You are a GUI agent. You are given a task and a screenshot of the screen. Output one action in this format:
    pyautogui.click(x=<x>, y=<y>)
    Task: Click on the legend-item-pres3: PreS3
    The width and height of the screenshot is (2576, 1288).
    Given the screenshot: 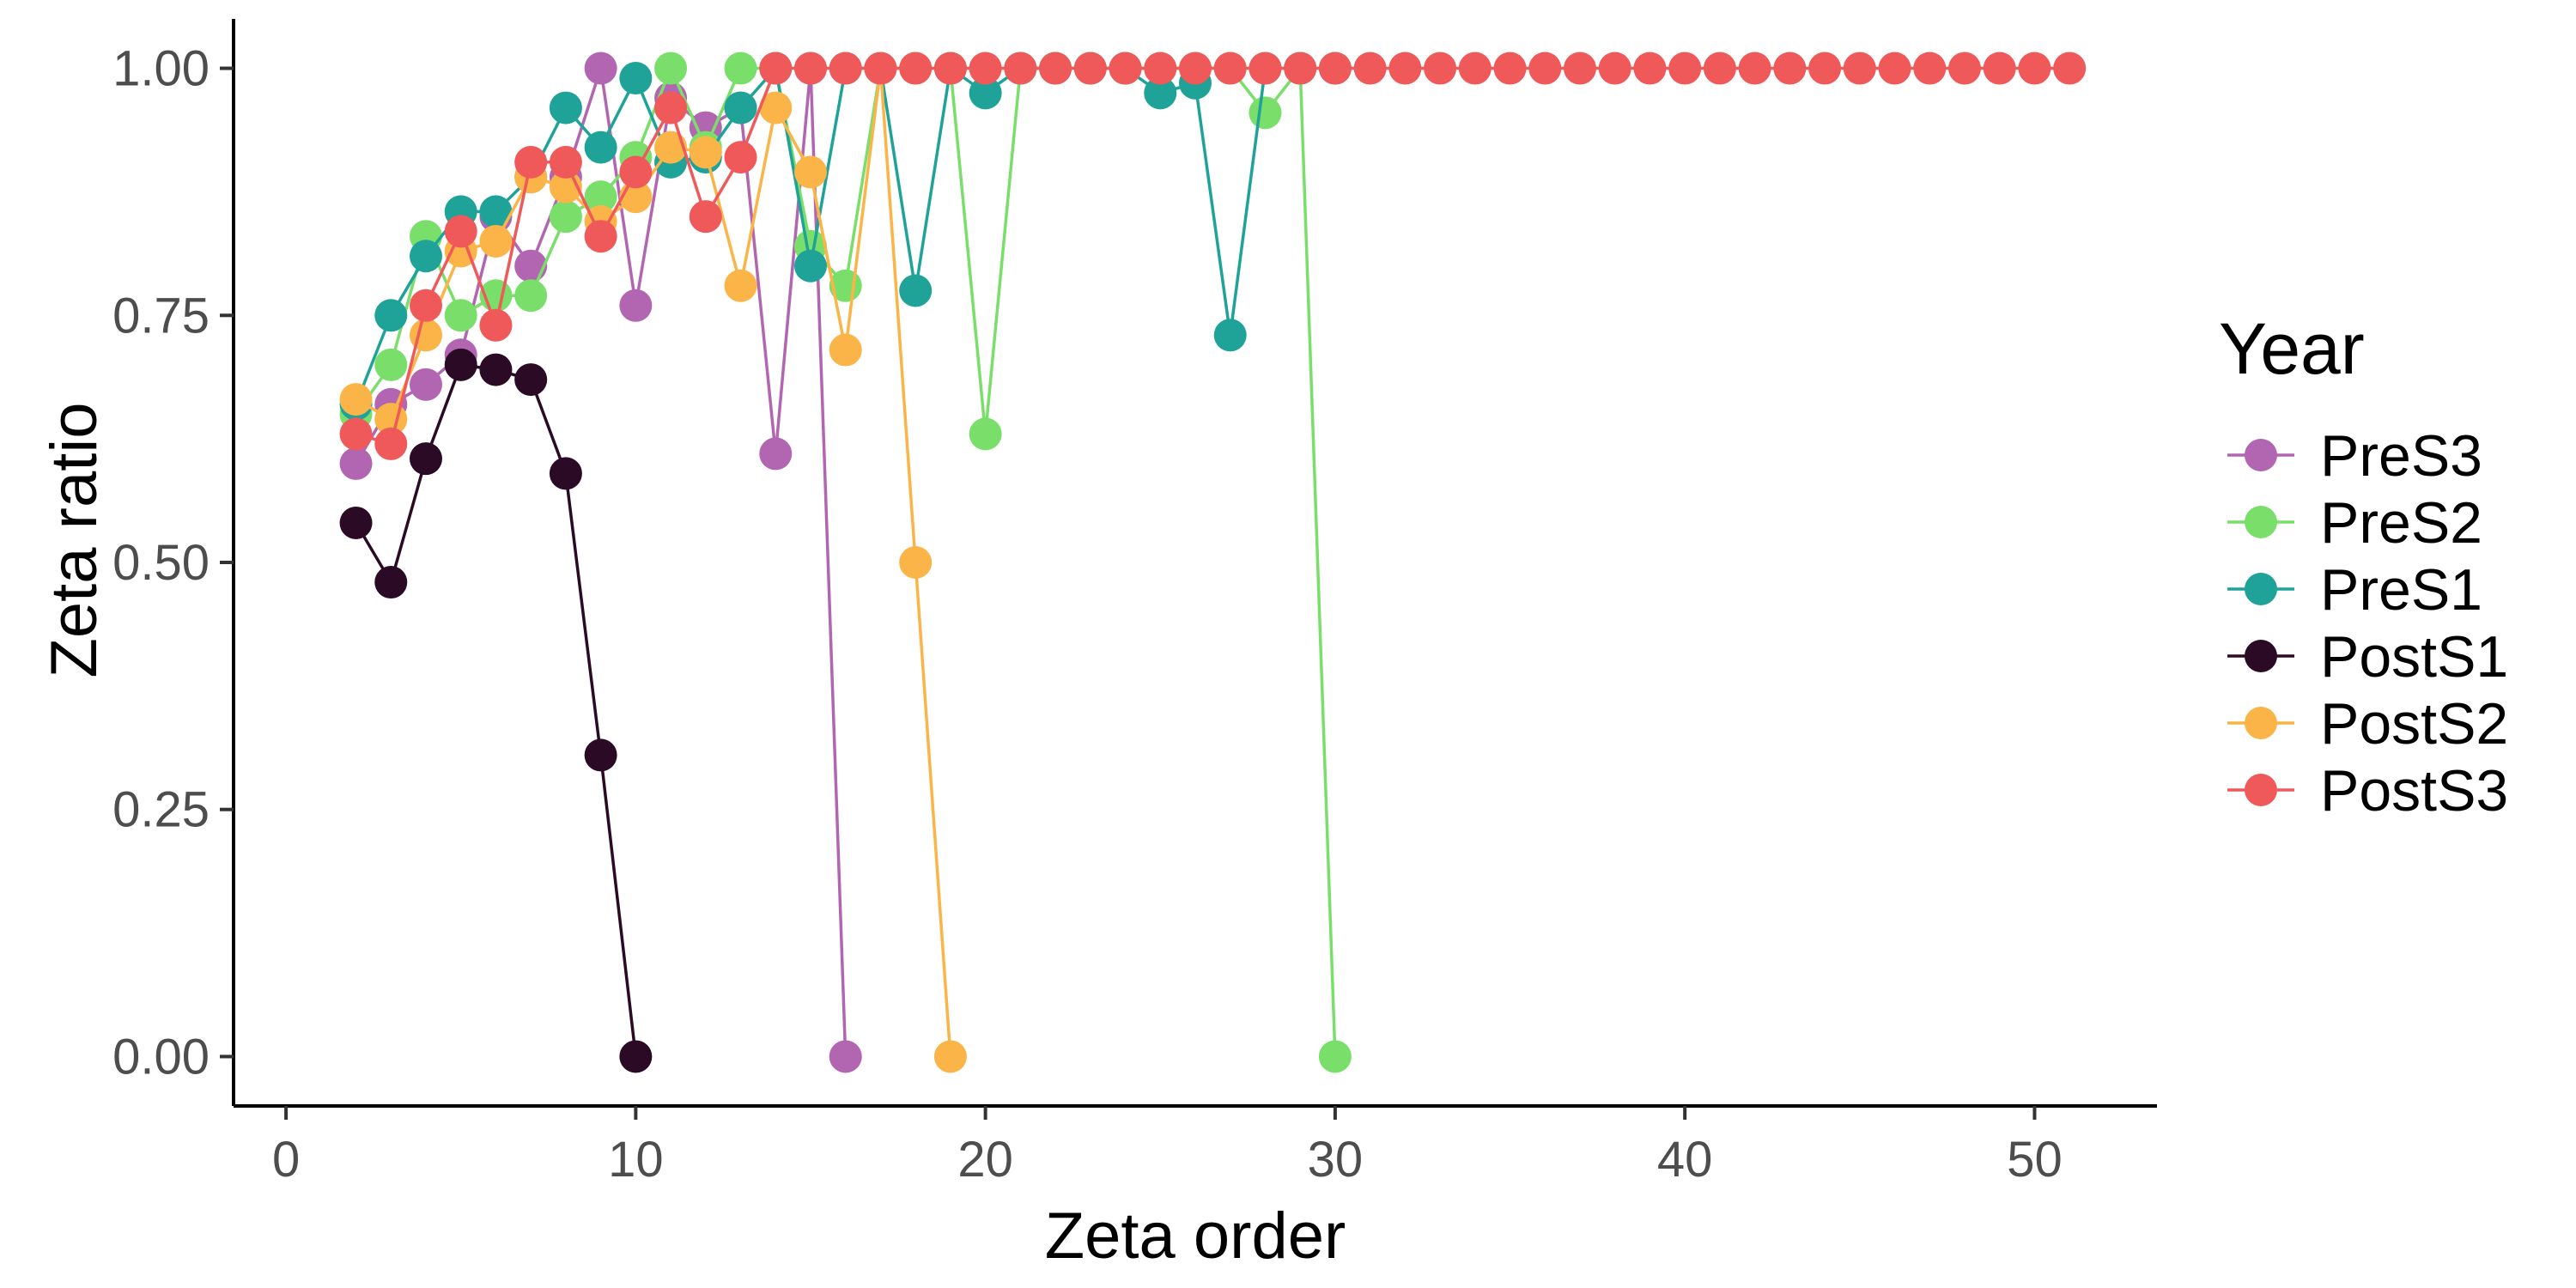 What is the action you would take?
    pyautogui.click(x=2354, y=456)
    